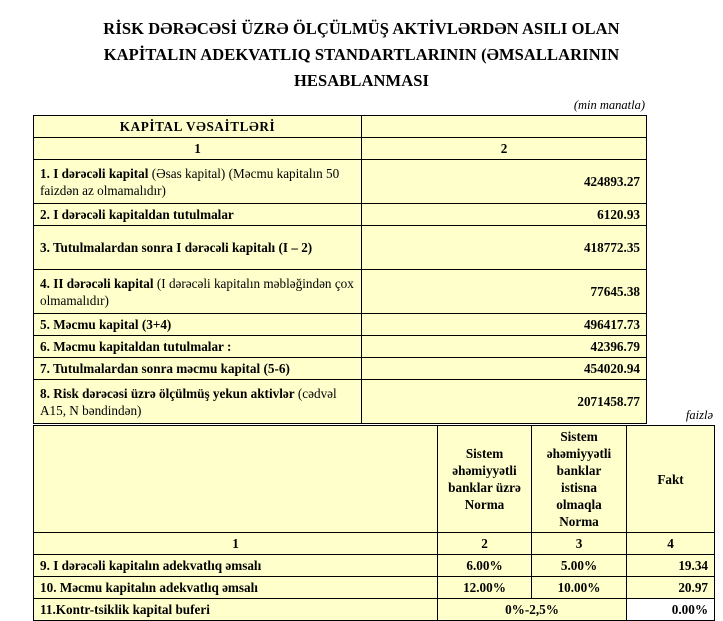 Image resolution: width=723 pixels, height=621 pixels. I want to click on capital-row-value: 6120.93, so click(504, 214).